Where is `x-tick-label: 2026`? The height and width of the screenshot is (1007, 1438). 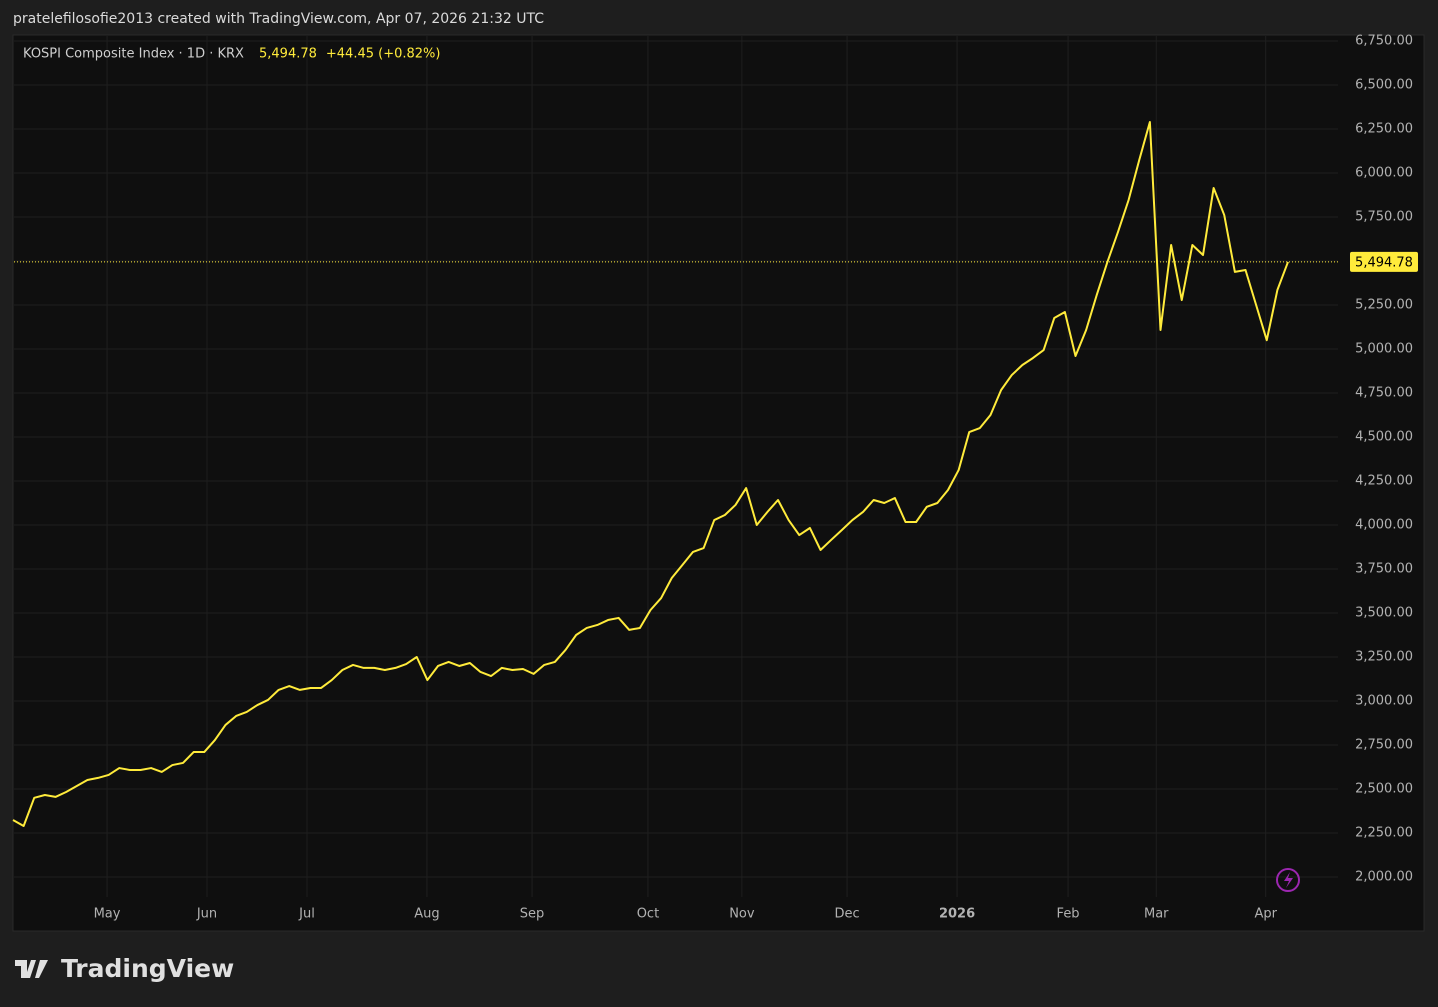 x-tick-label: 2026 is located at coordinates (957, 914).